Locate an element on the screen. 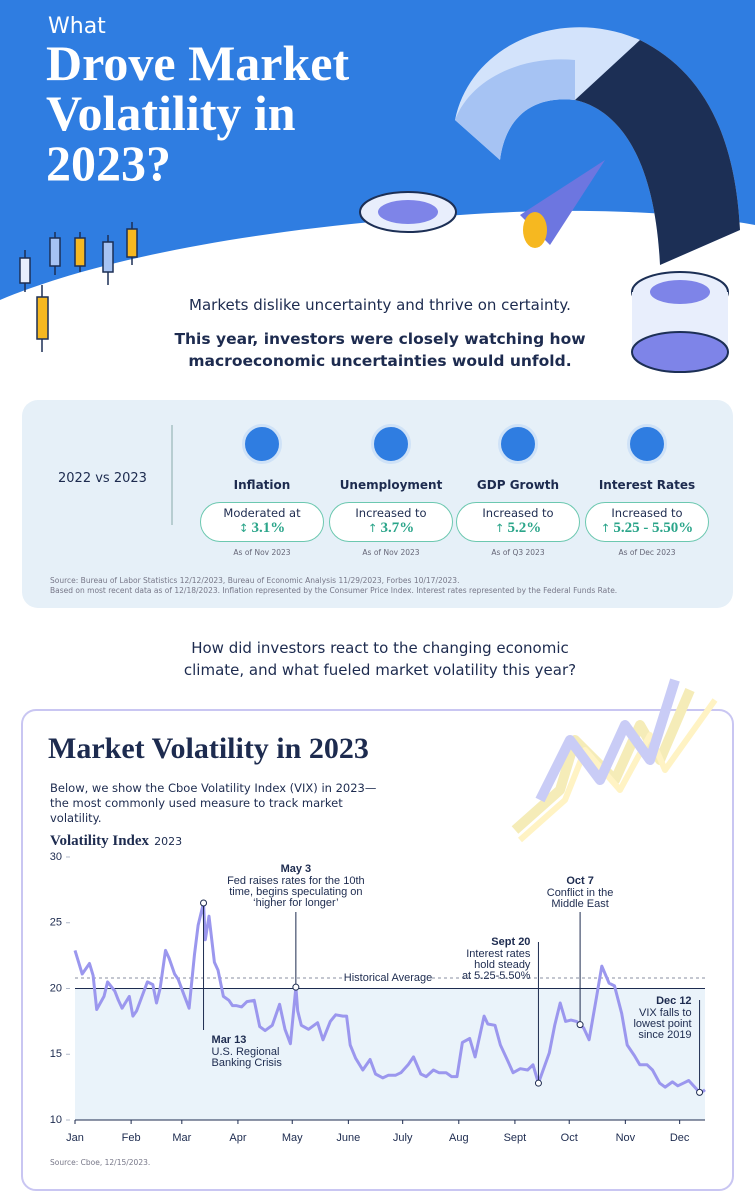 Image resolution: width=755 pixels, height=1200 pixels. x-tick-label: Apr is located at coordinates (237, 1138).